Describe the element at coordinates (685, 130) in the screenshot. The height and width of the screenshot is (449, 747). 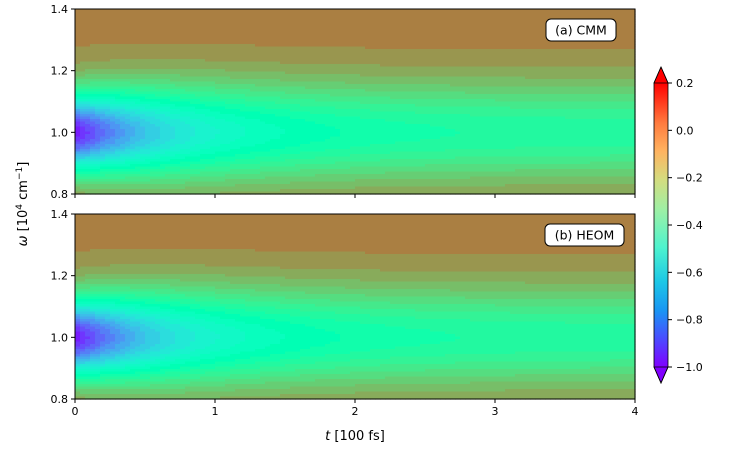
I see `colorbar-tick-label: 0.0` at that location.